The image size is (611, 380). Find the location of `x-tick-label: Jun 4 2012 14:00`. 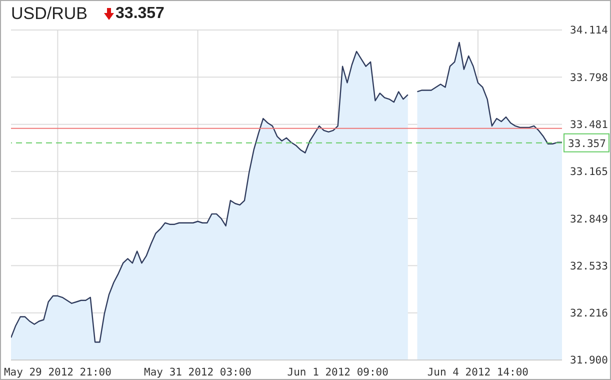

x-tick-label: Jun 4 2012 14:00 is located at coordinates (478, 372).